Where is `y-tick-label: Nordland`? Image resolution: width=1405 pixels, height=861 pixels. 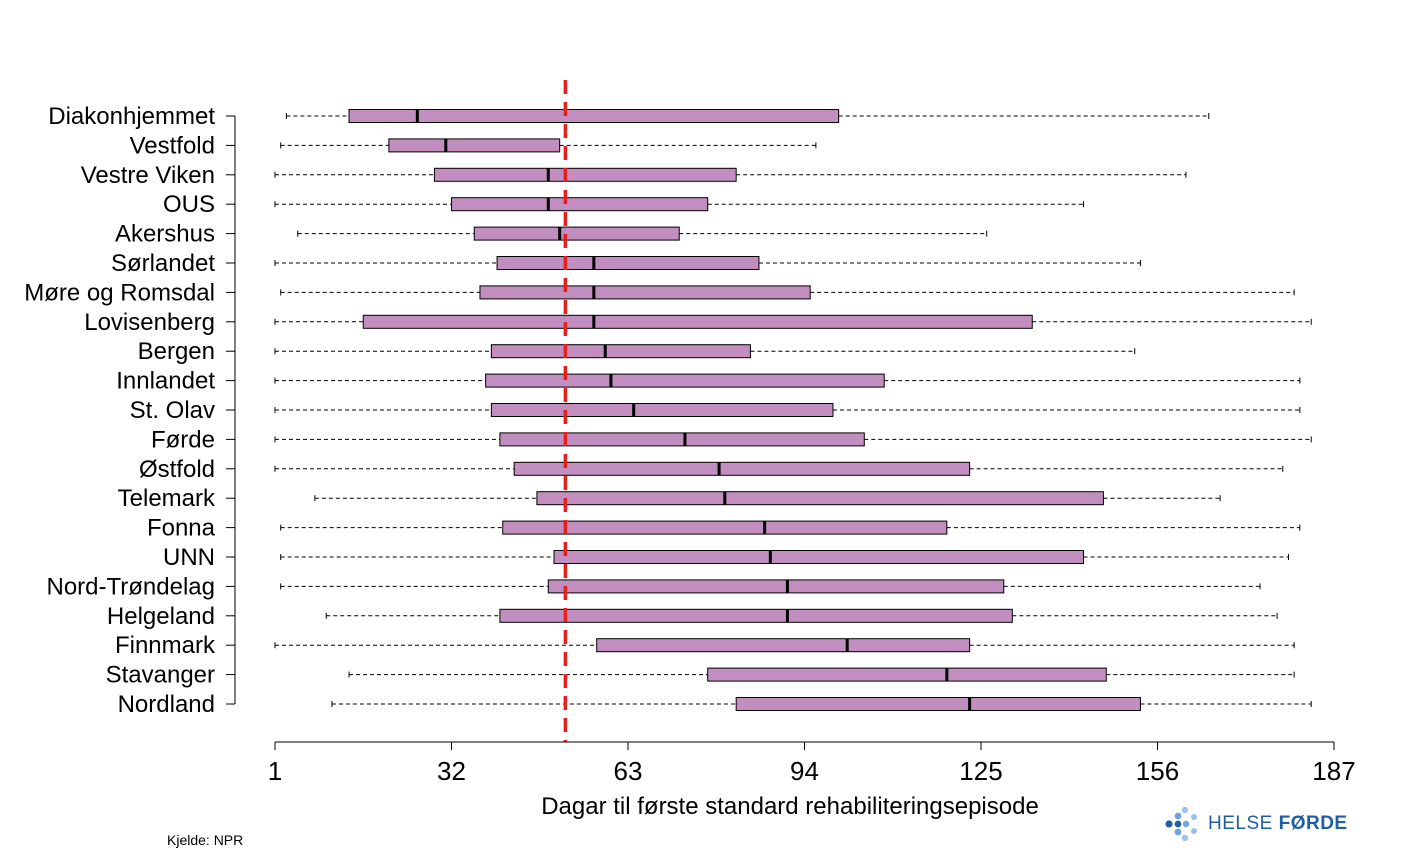 y-tick-label: Nordland is located at coordinates (166, 704).